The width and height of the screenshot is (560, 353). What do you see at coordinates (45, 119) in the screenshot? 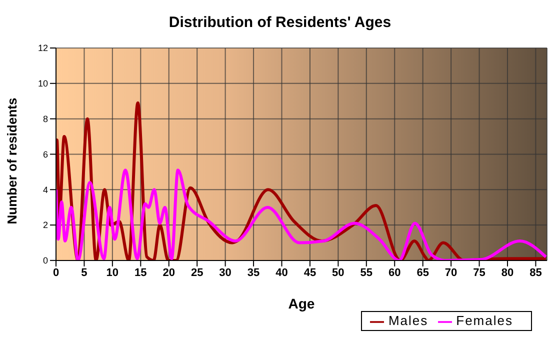
I see `y-tick-label: 8` at bounding box center [45, 119].